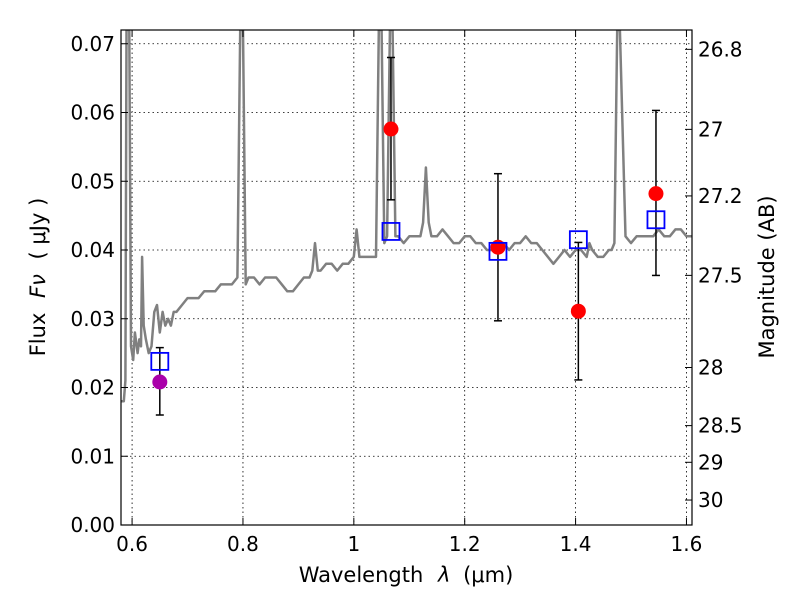  What do you see at coordinates (720, 49) in the screenshot?
I see `mag-tick-label: 26.8` at bounding box center [720, 49].